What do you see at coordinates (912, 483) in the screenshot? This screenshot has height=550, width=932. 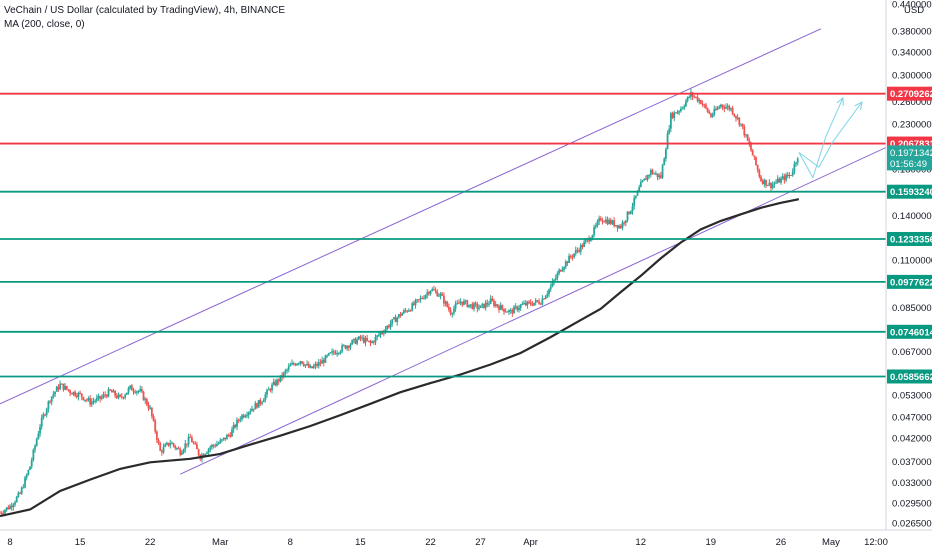 I see `y-tick-label: 0.03300000` at bounding box center [912, 483].